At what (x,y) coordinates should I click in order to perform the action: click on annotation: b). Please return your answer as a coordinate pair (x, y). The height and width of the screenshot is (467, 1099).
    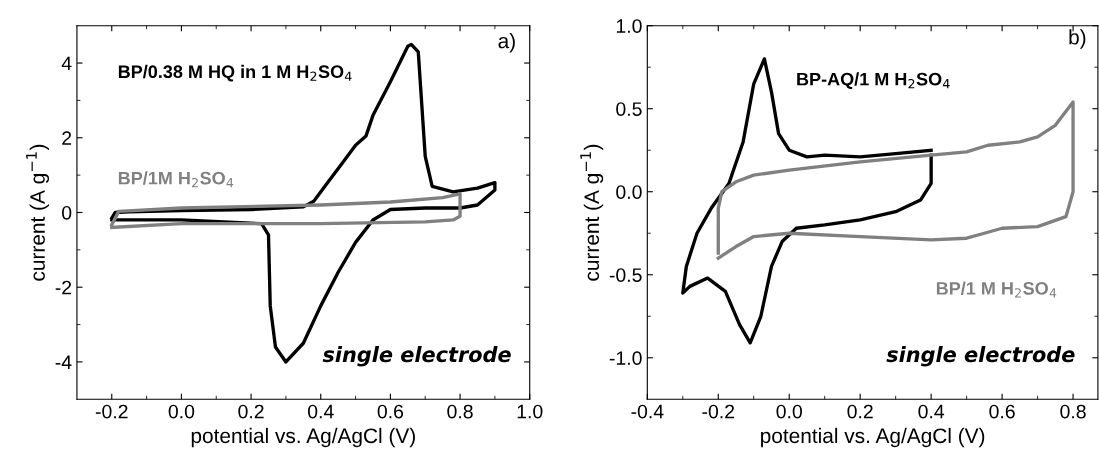
    Looking at the image, I should click on (1077, 39).